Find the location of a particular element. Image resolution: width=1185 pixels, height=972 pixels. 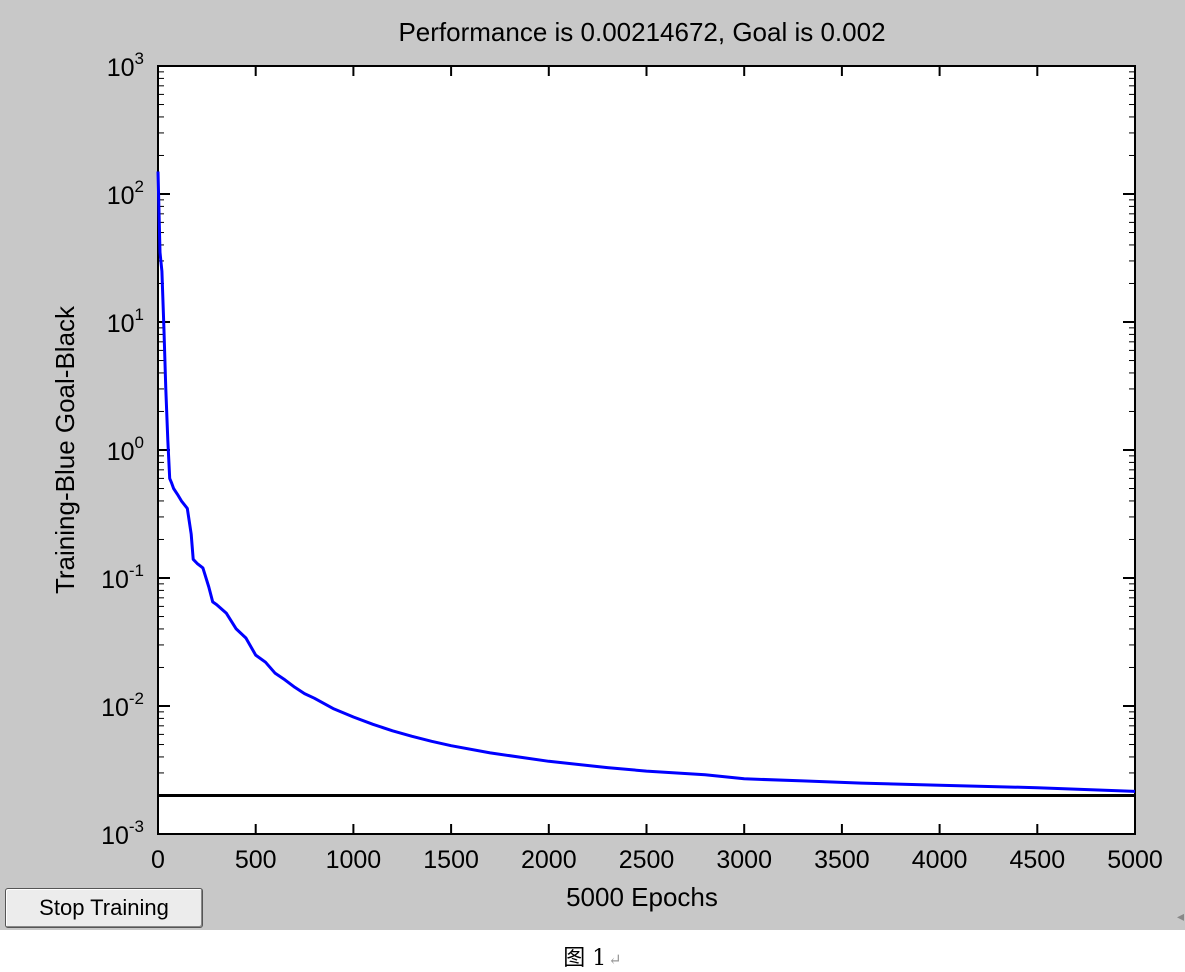

x-tick-label: 5000 is located at coordinates (1135, 860).